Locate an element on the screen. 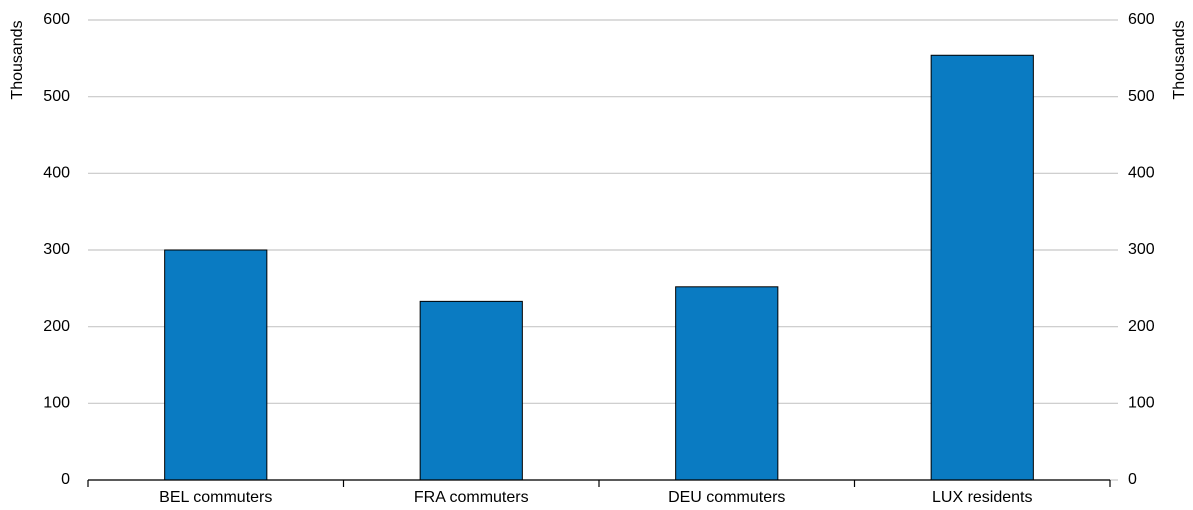 The height and width of the screenshot is (510, 1193). y2-tick-label: 600 is located at coordinates (1141, 19).